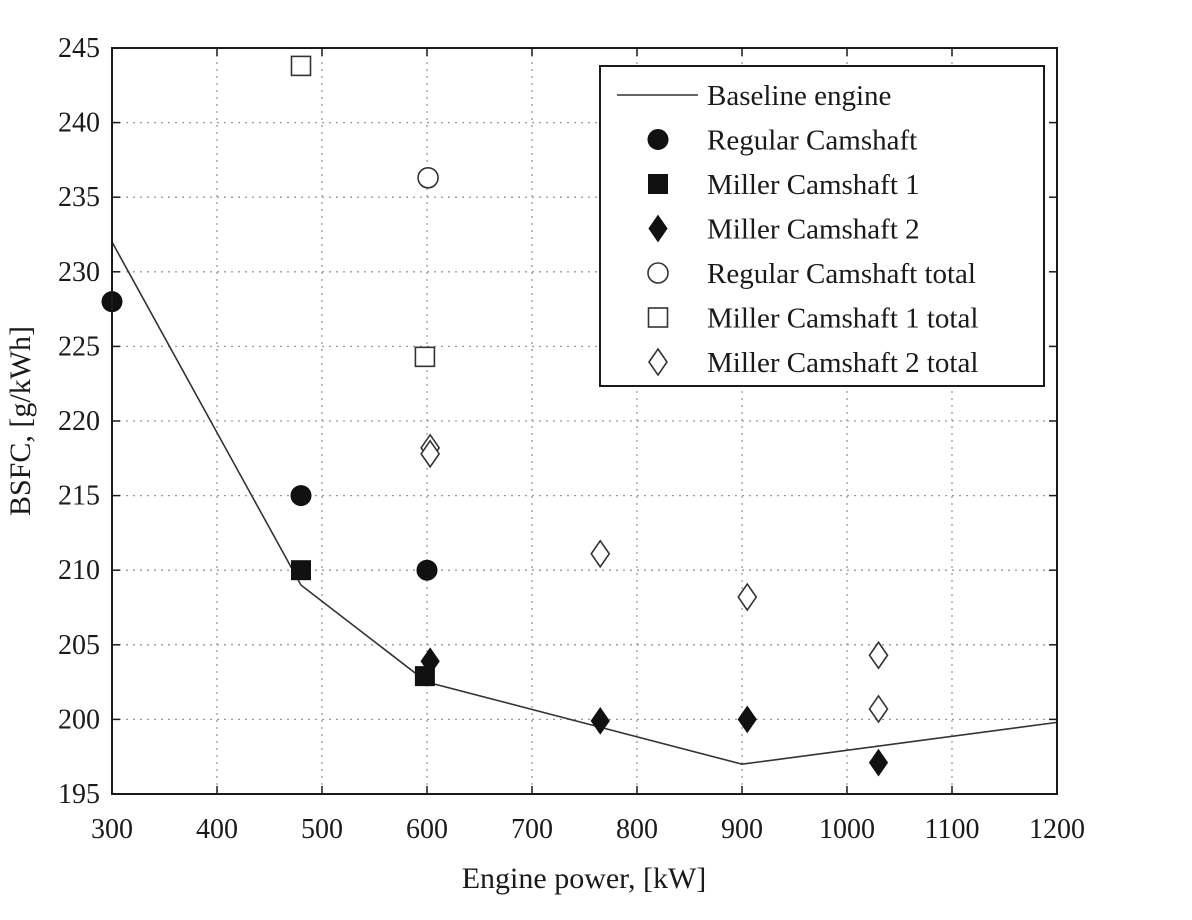  Describe the element at coordinates (427, 829) in the screenshot. I see `x-tick-label: 600` at that location.